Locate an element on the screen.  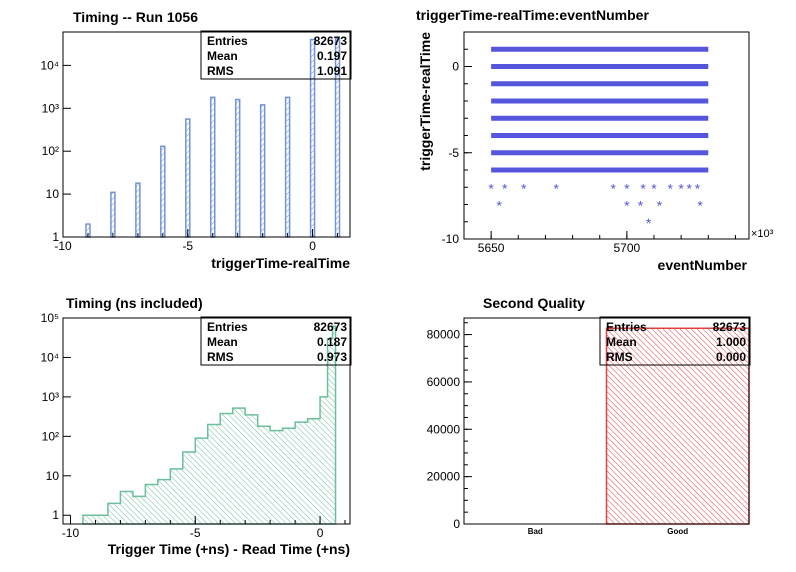
chart-title: Second Quality is located at coordinates (534, 303).